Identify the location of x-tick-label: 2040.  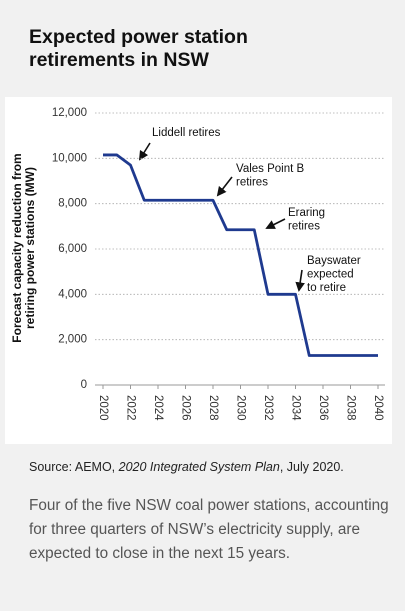
(378, 408).